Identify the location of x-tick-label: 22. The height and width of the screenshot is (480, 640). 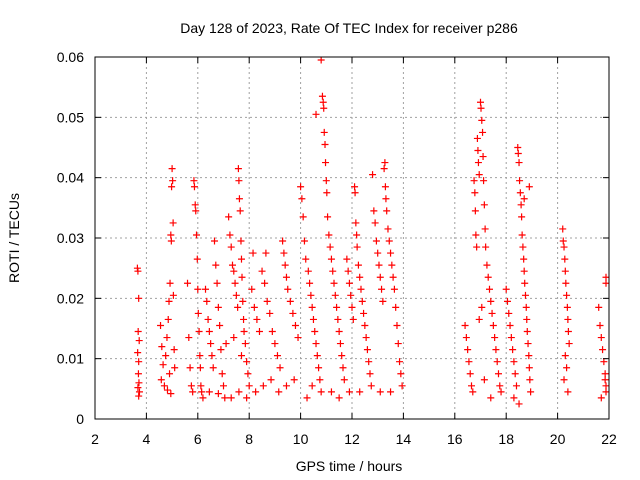
(609, 439).